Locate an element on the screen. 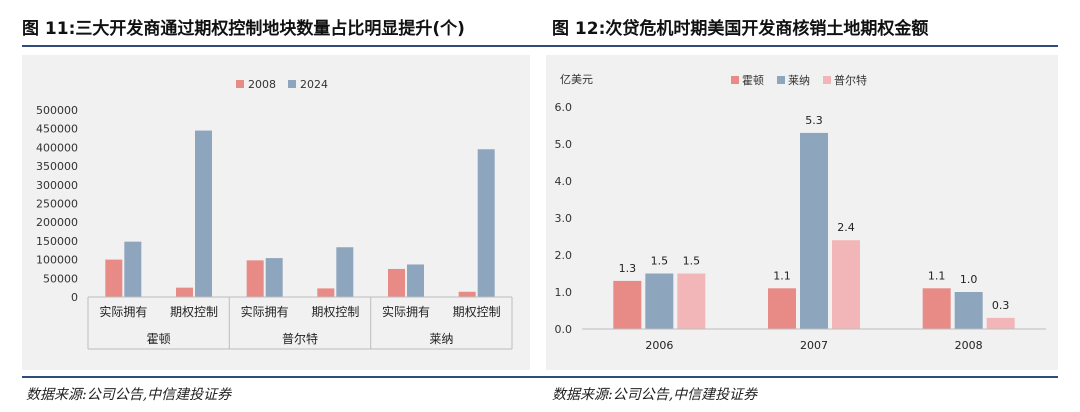  bar-series2-2007 is located at coordinates (846, 284).